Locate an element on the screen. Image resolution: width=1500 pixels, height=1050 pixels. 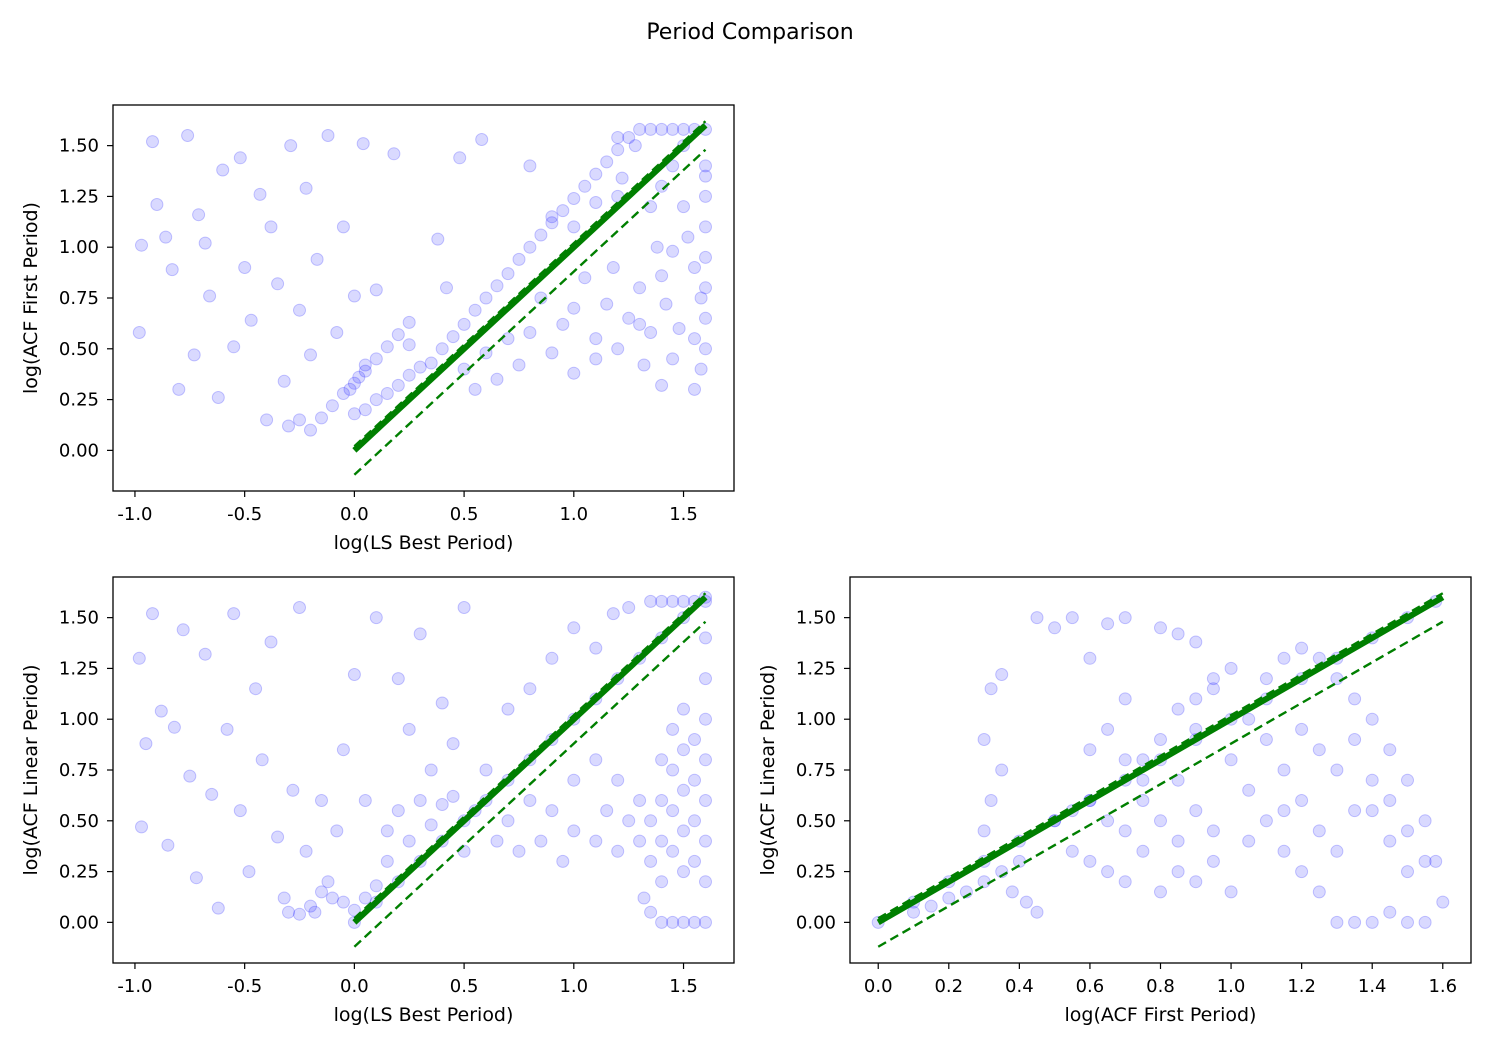
chart-0-dashed-line is located at coordinates (530, 312).